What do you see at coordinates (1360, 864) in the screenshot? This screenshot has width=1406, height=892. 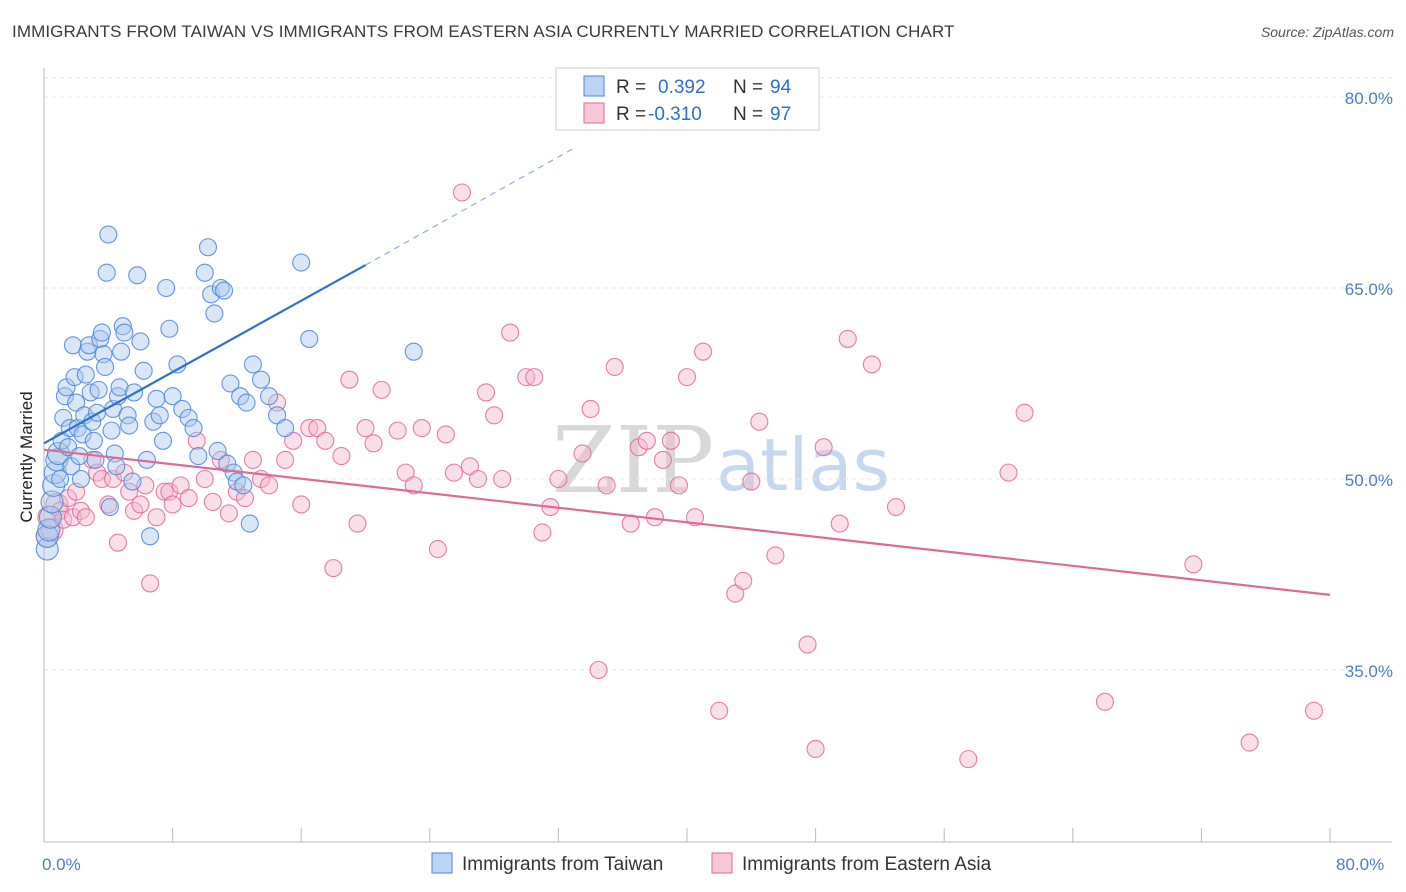 I see `x-tick-label-max: 80.0%` at bounding box center [1360, 864].